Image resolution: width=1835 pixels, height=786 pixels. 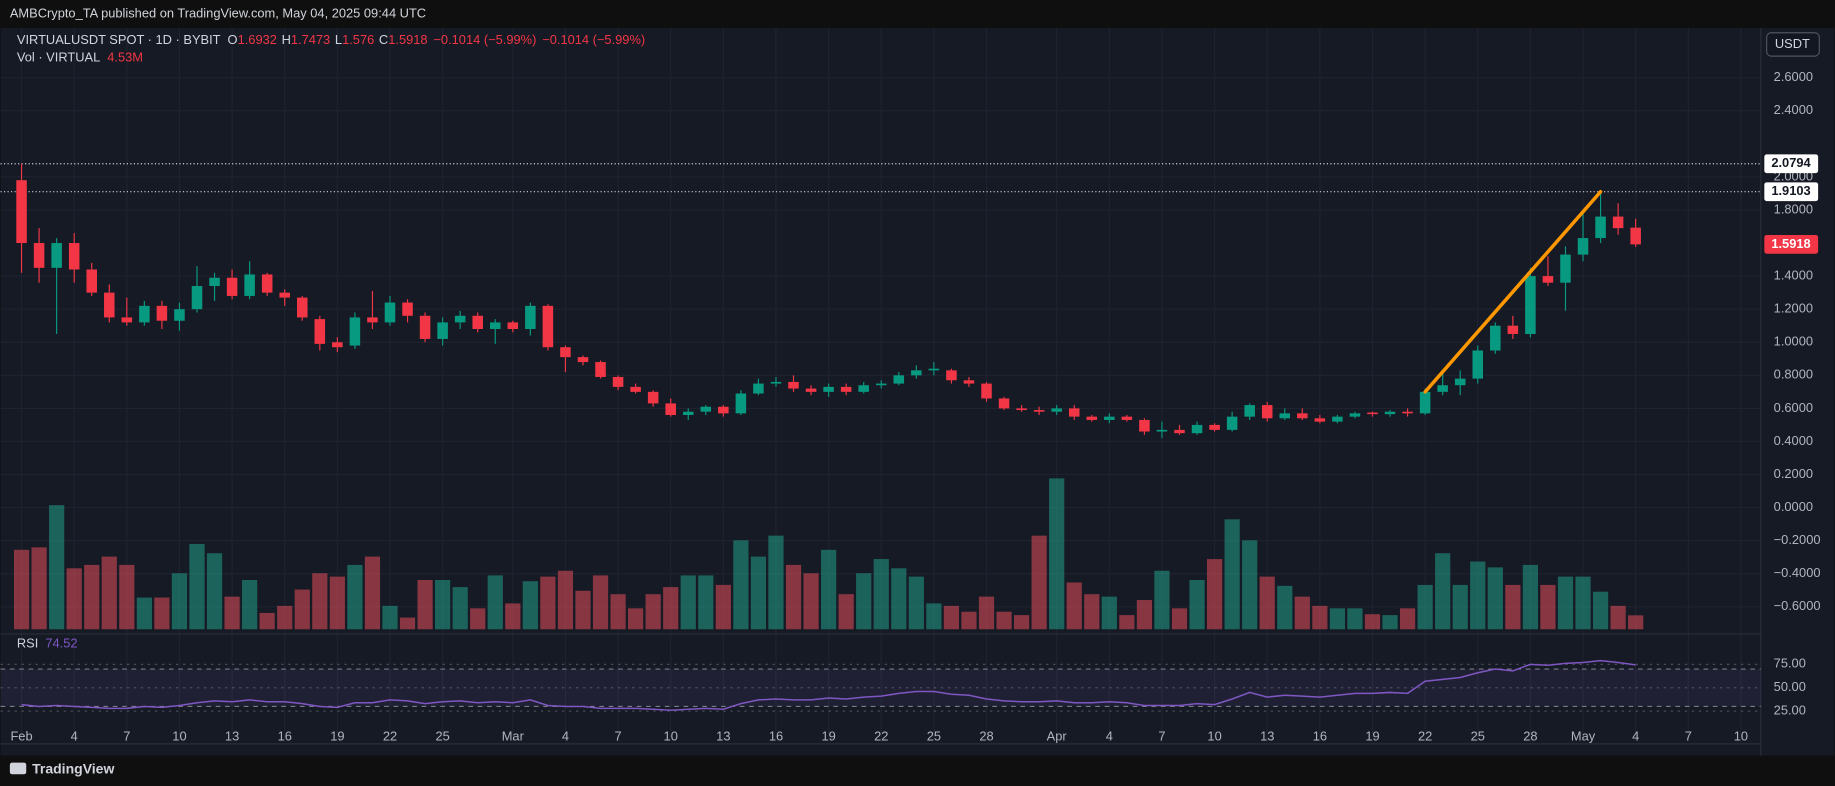 What do you see at coordinates (125, 57) in the screenshot?
I see `legend-item: 4.53M` at bounding box center [125, 57].